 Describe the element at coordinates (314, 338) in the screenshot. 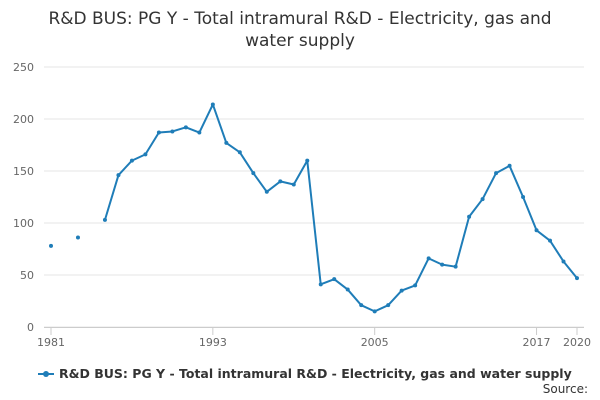

I see `x-axis: 1981 1993 2005 2017 2020` at that location.